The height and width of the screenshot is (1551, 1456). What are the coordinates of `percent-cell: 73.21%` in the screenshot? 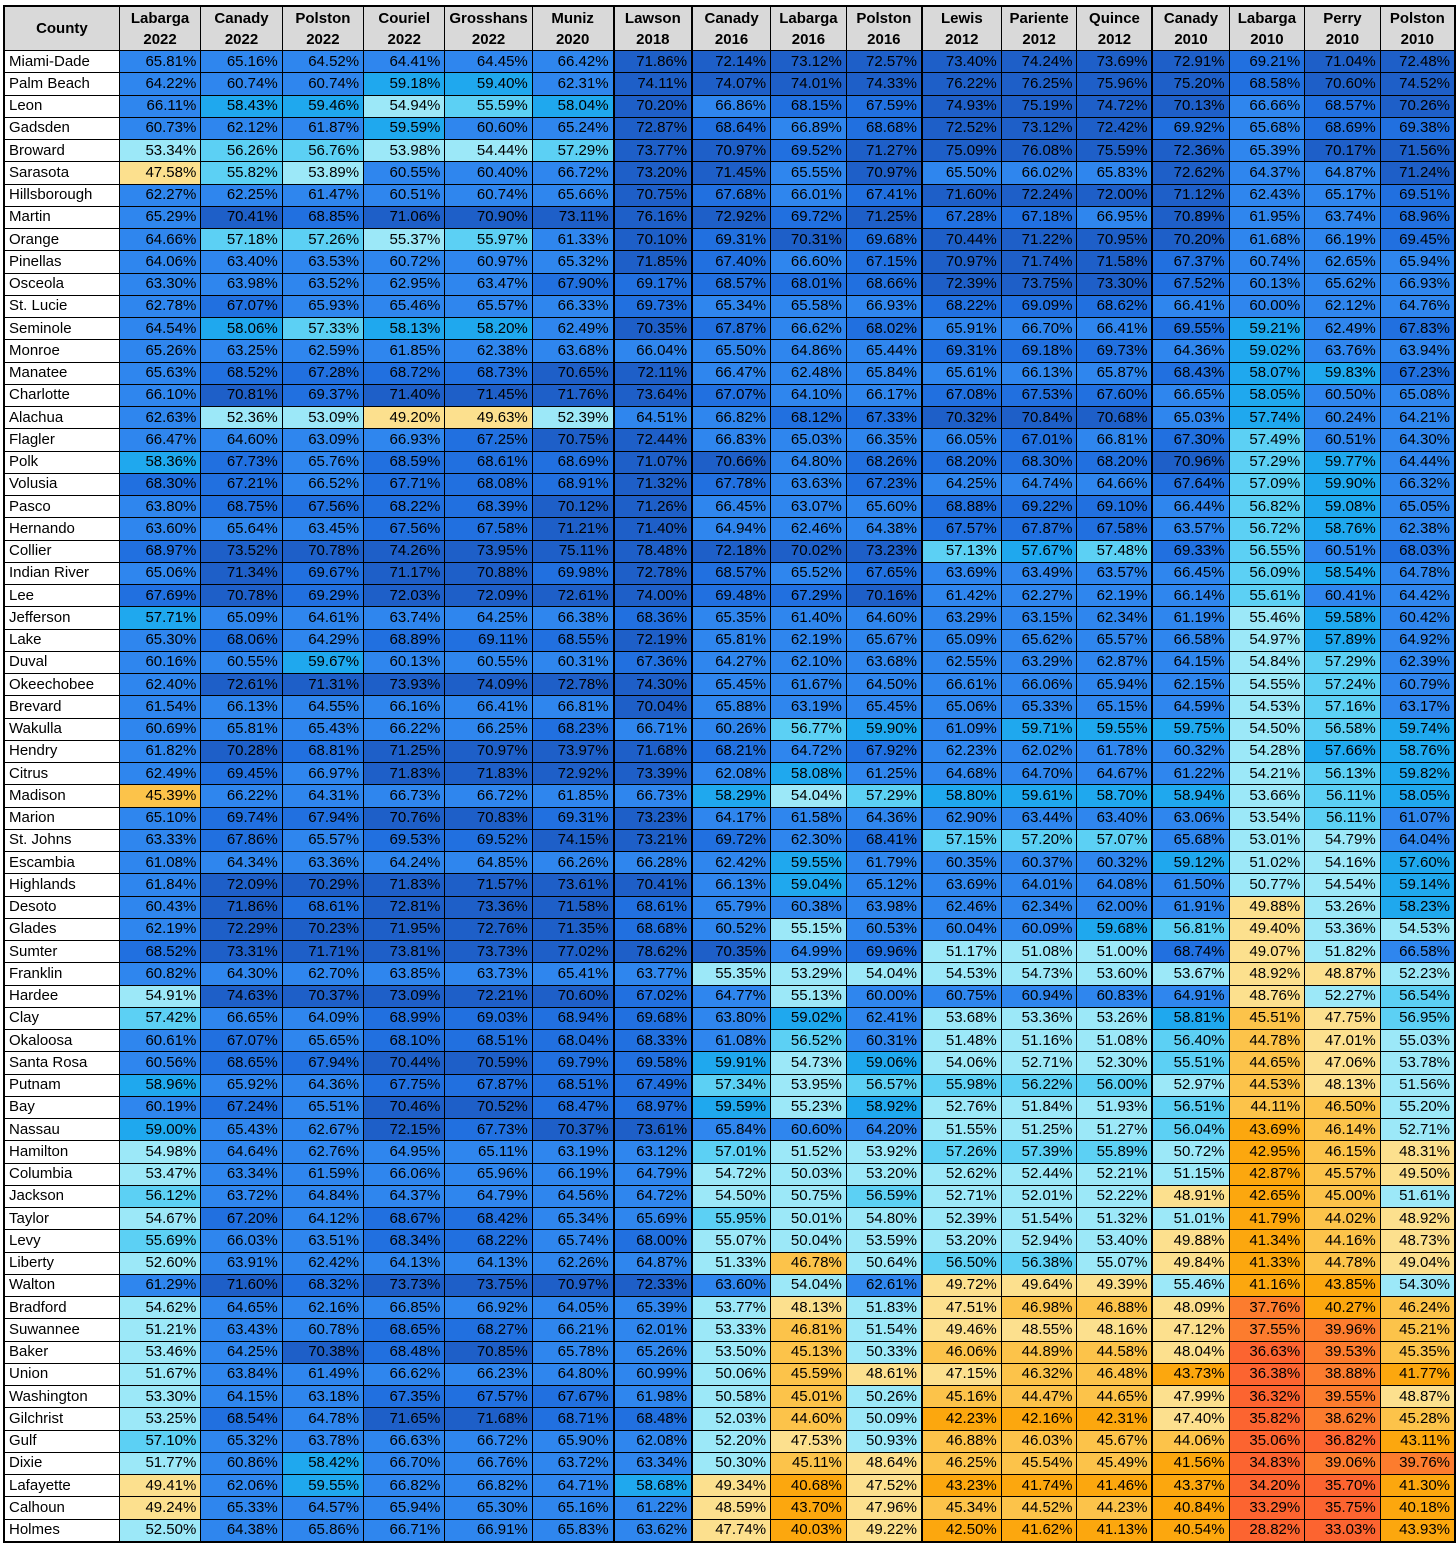 It's located at (652, 840).